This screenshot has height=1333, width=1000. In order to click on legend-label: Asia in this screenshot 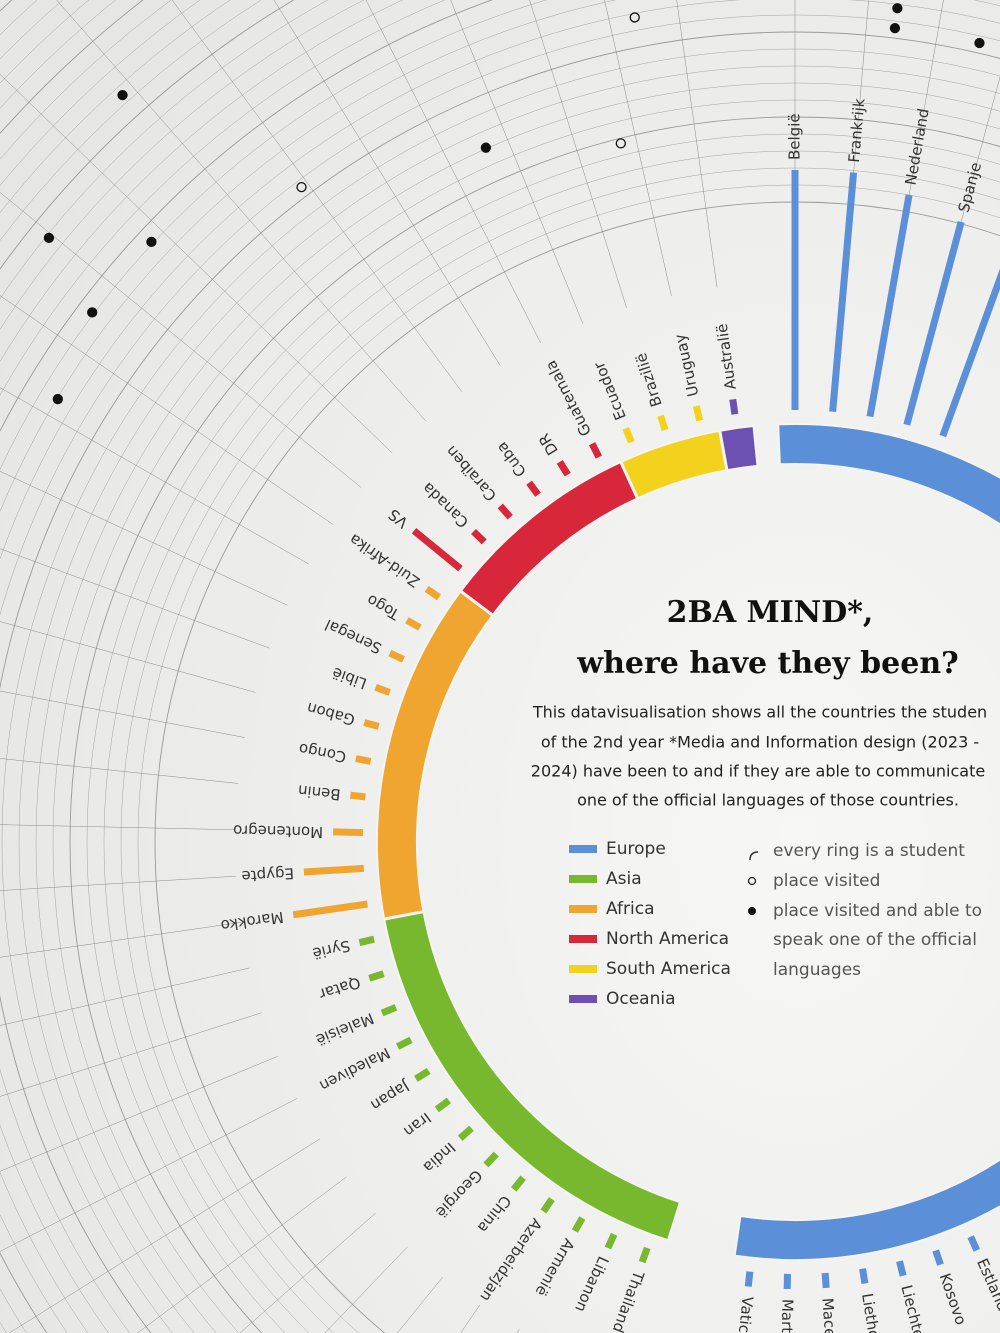, I will do `click(624, 879)`.